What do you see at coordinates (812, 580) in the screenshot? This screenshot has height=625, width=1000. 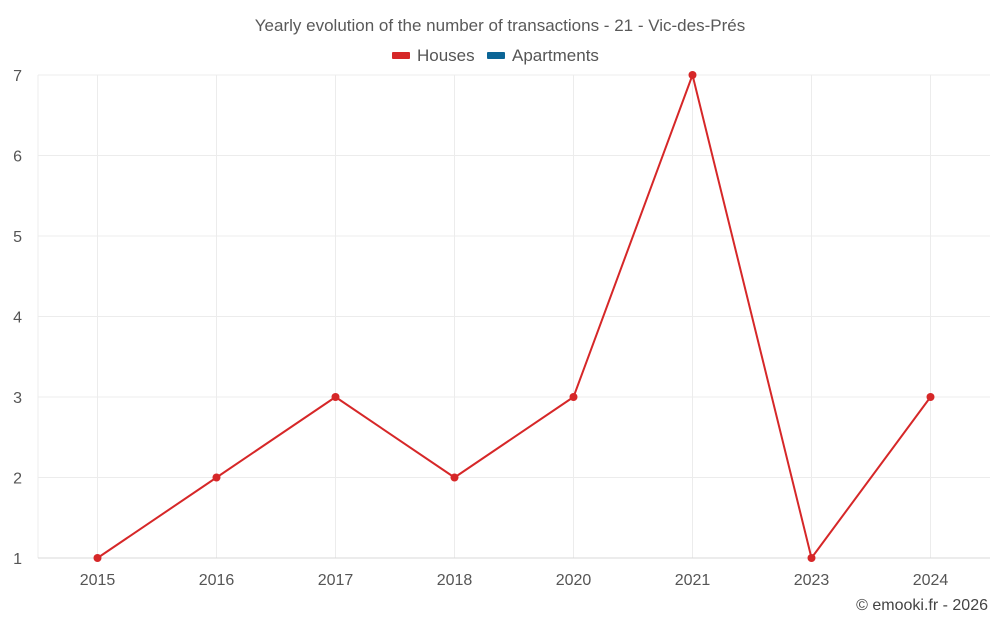 I see `x-tick-label: 2023` at bounding box center [812, 580].